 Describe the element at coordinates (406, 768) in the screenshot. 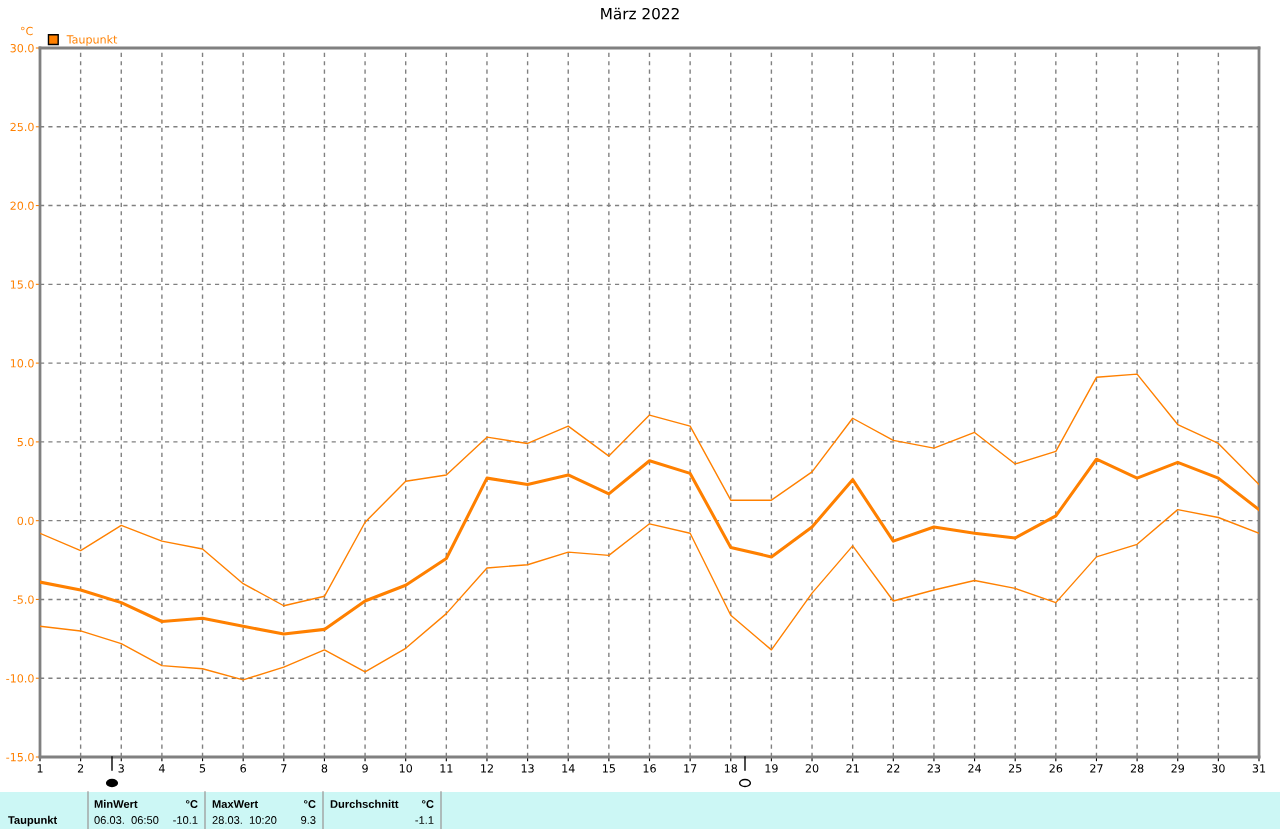

I see `x-tick-label: 10` at that location.